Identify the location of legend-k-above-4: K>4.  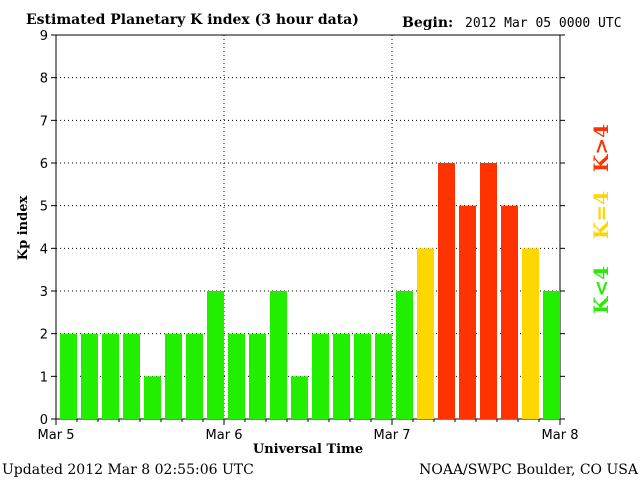
(601, 148).